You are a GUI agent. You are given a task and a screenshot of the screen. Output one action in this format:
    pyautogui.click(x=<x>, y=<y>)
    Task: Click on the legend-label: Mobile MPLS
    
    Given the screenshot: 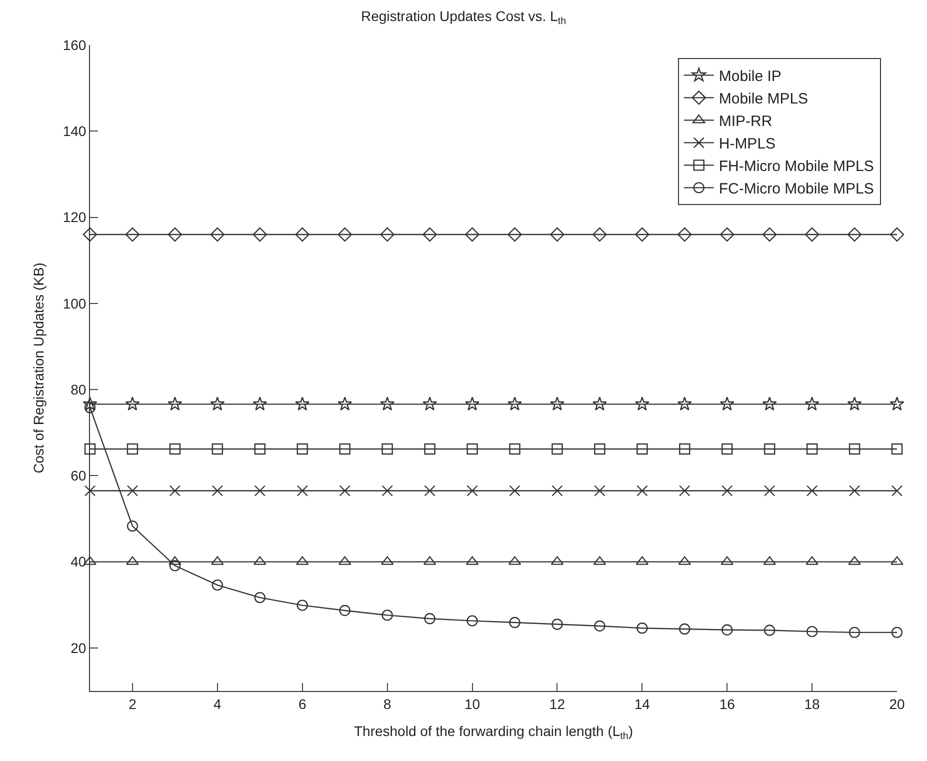 What is the action you would take?
    pyautogui.click(x=763, y=99)
    